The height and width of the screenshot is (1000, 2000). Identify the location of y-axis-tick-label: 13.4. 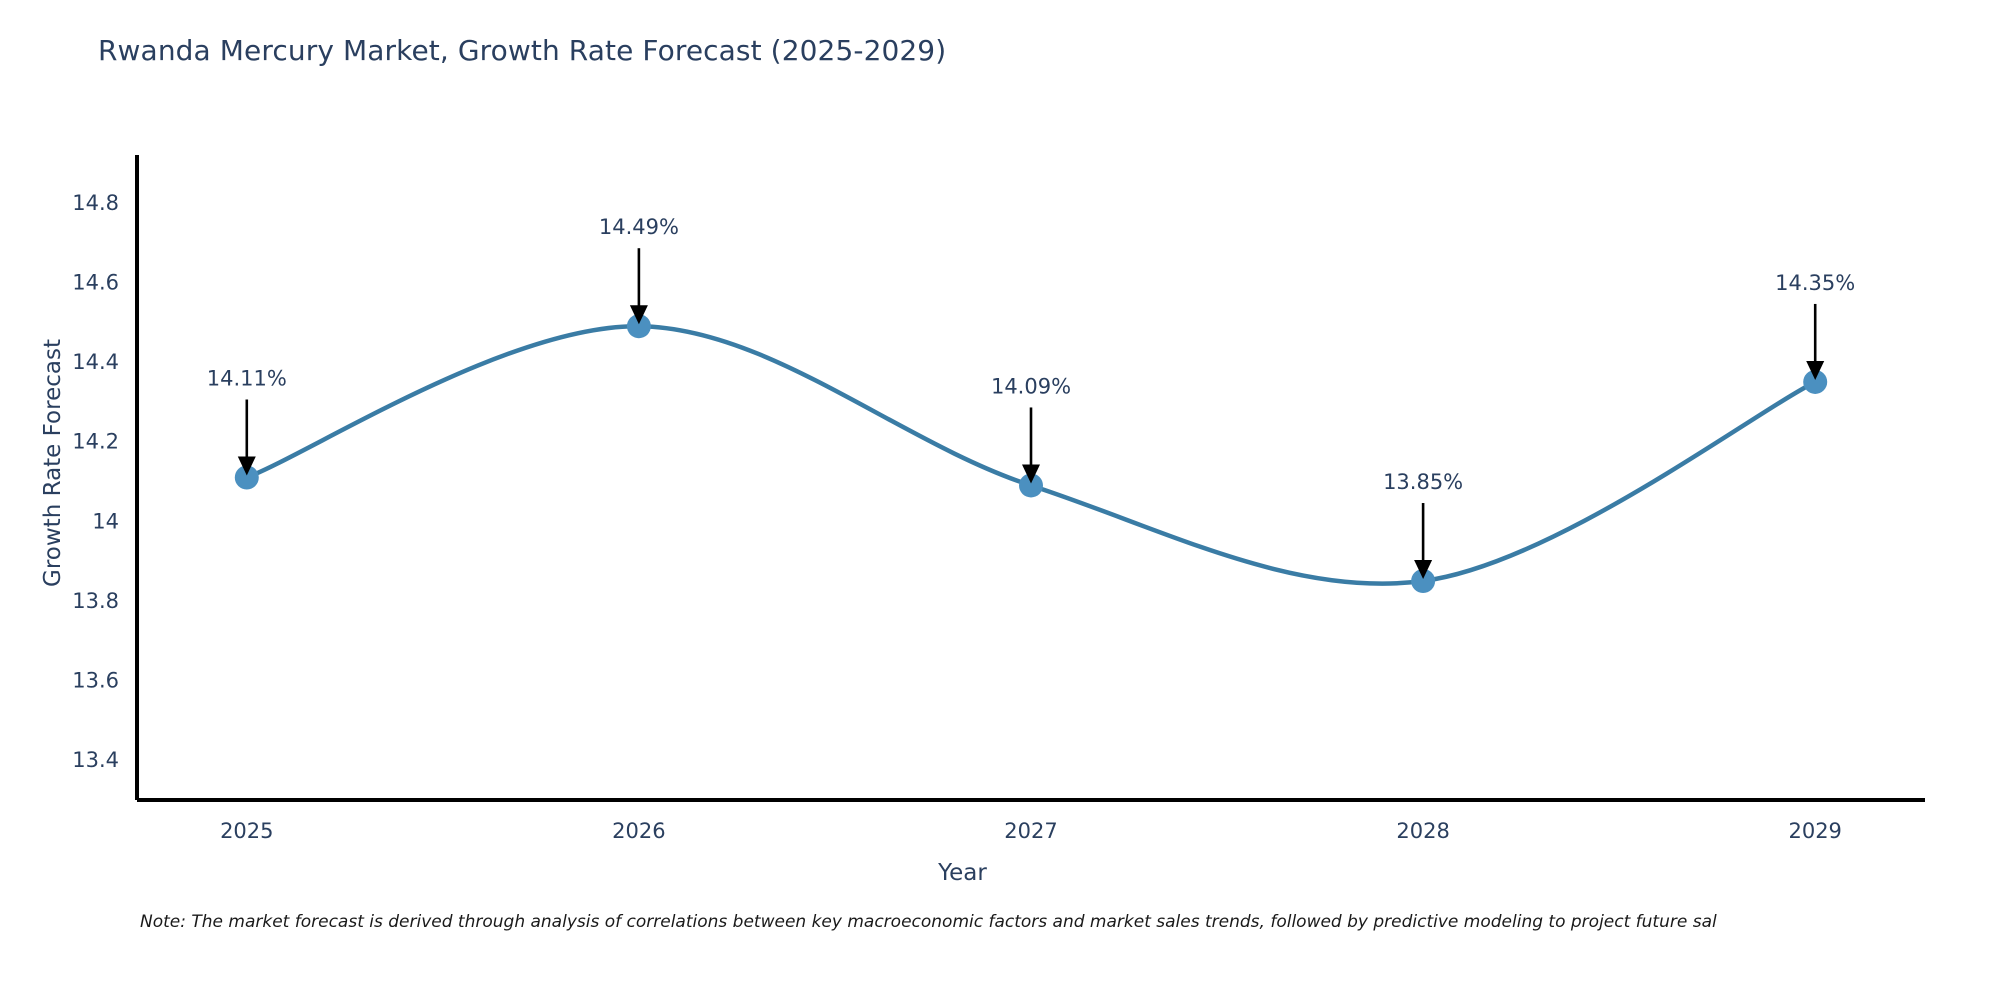
(95, 760).